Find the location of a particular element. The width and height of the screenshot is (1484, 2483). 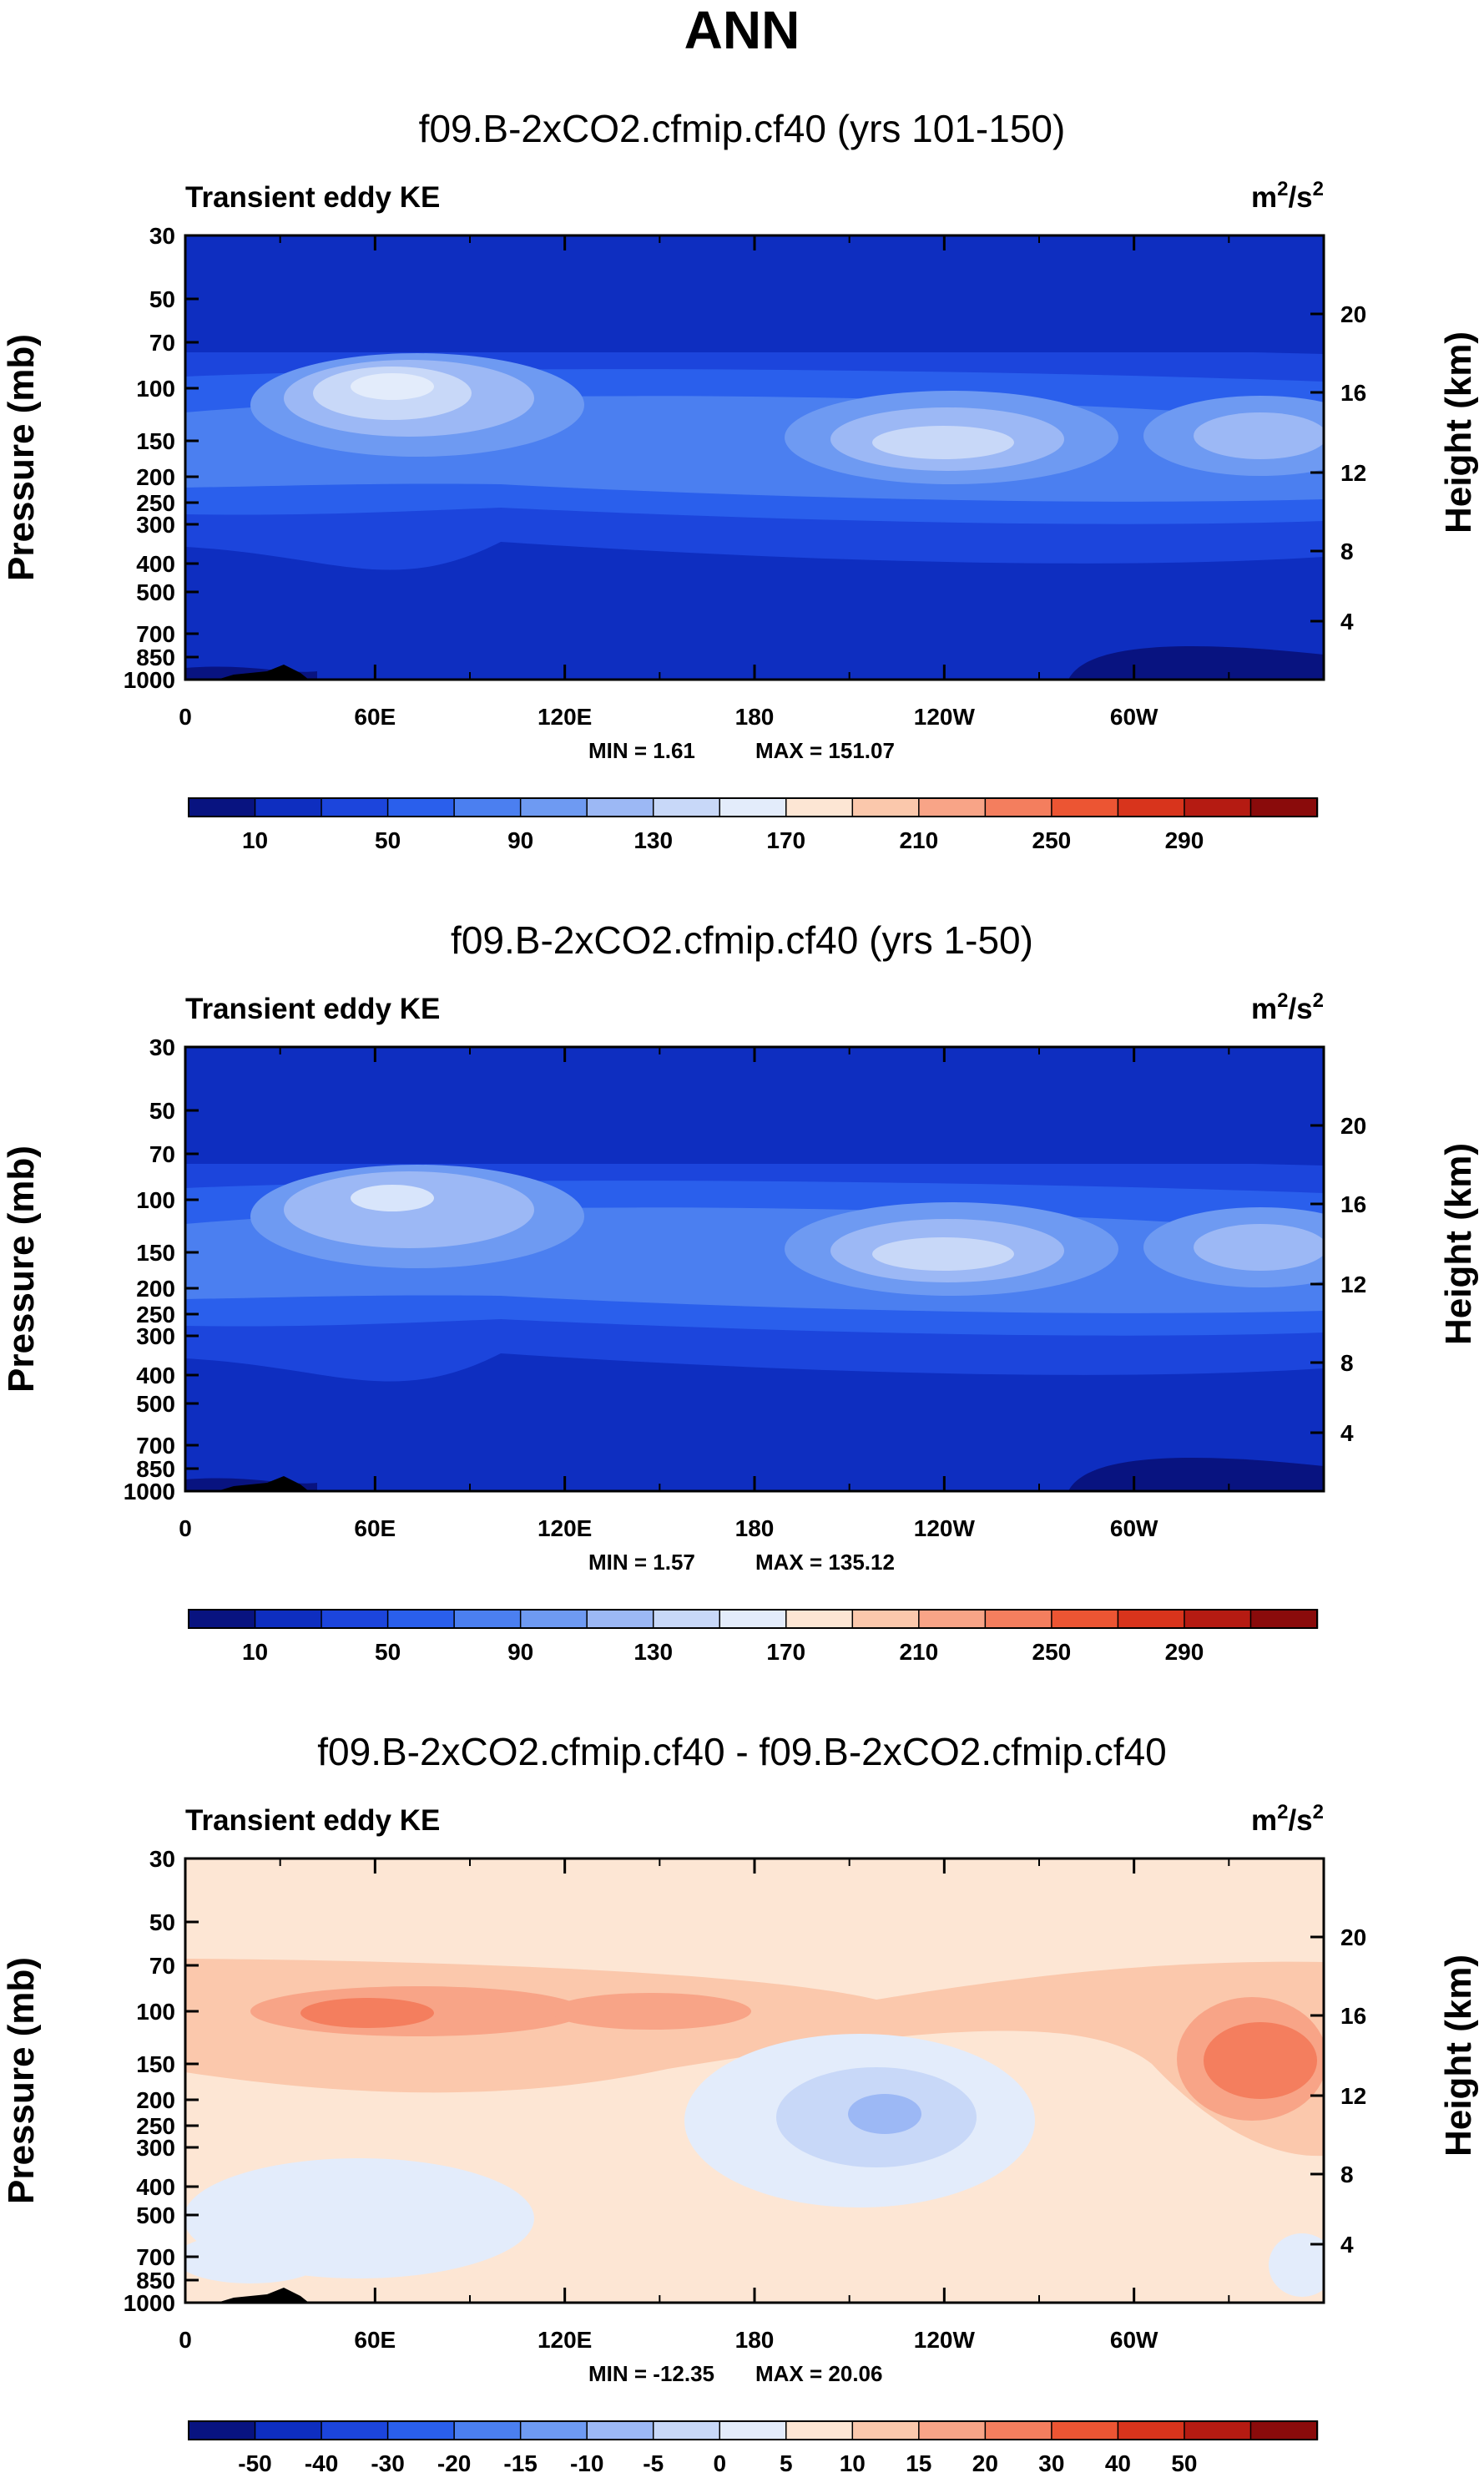

colorbar-label: 5 is located at coordinates (786, 2463).